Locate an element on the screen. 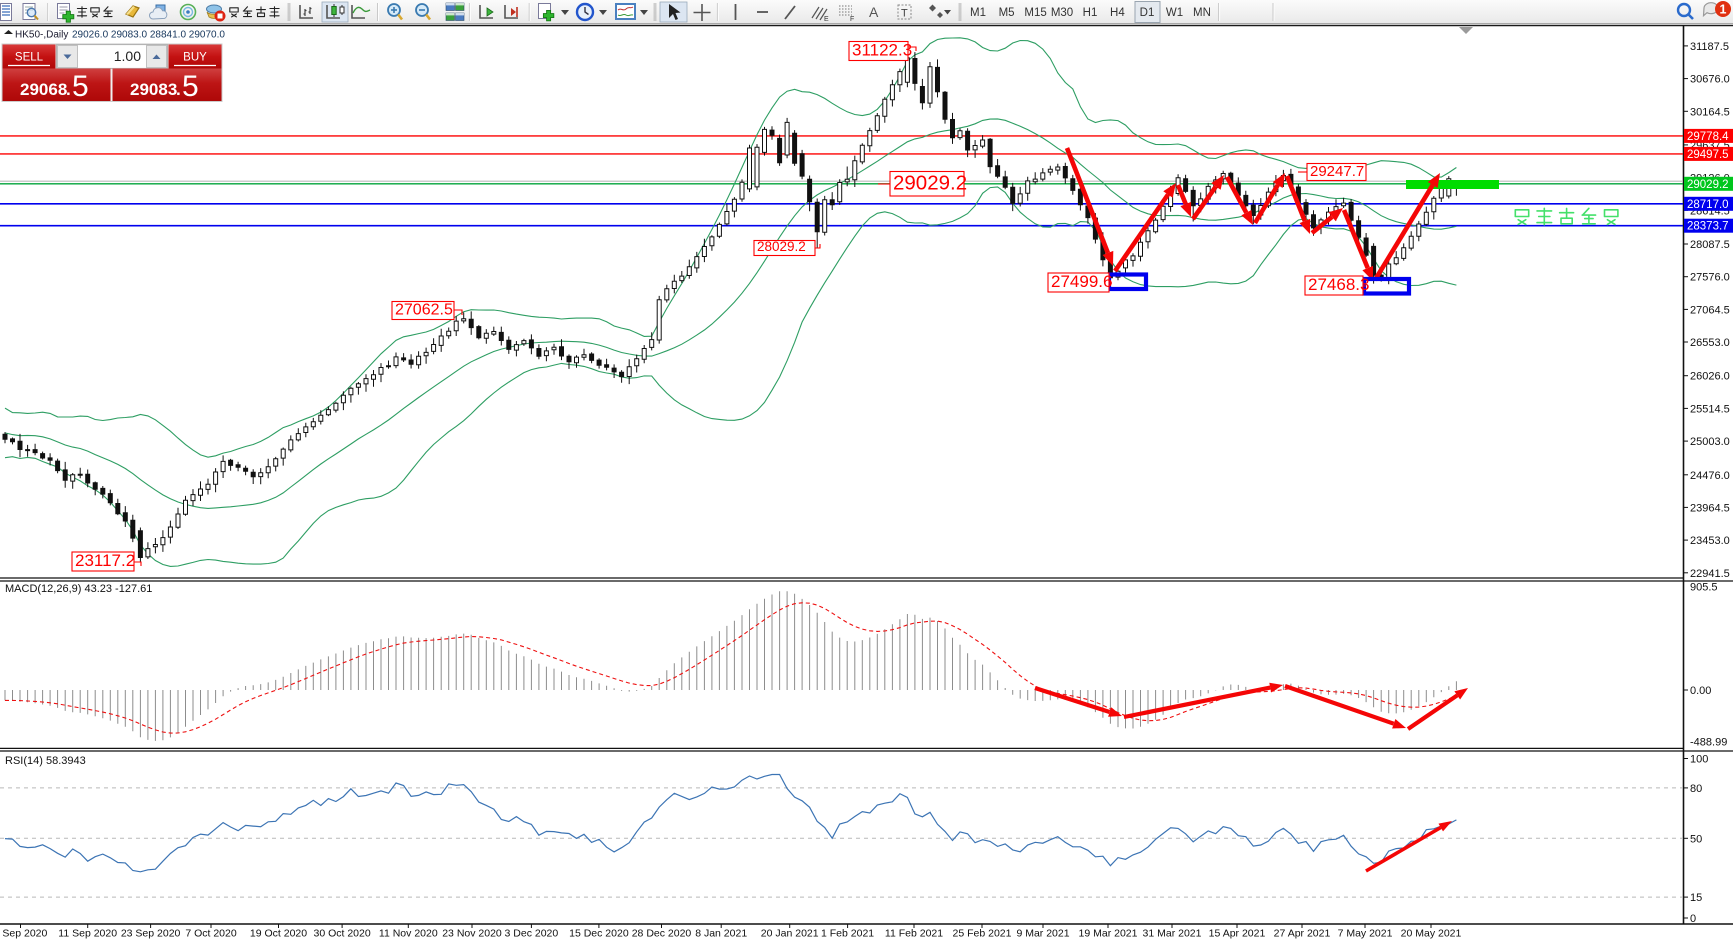 The height and width of the screenshot is (940, 1733). svg-text: MACD(12,26,9) 43.23 -127.61 is located at coordinates (78, 589).